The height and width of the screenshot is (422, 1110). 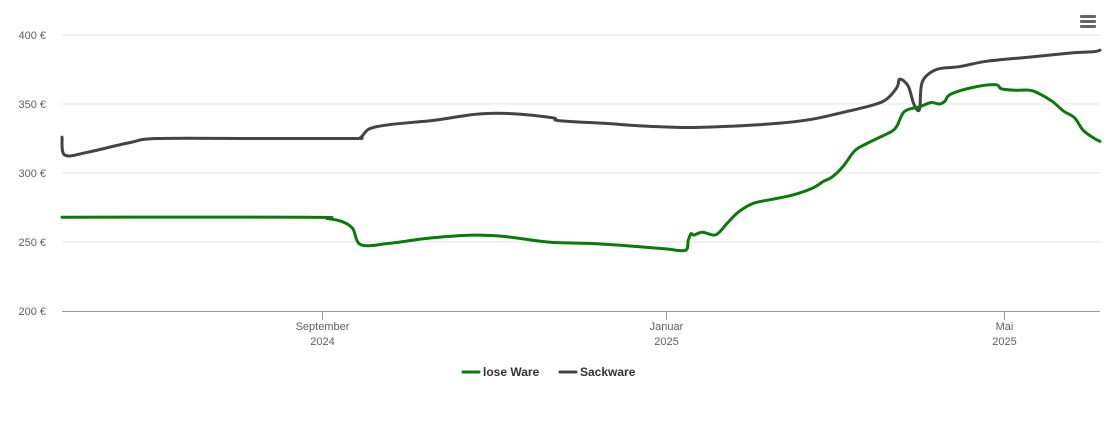 I want to click on y-tick-label: 350 €, so click(x=32, y=105).